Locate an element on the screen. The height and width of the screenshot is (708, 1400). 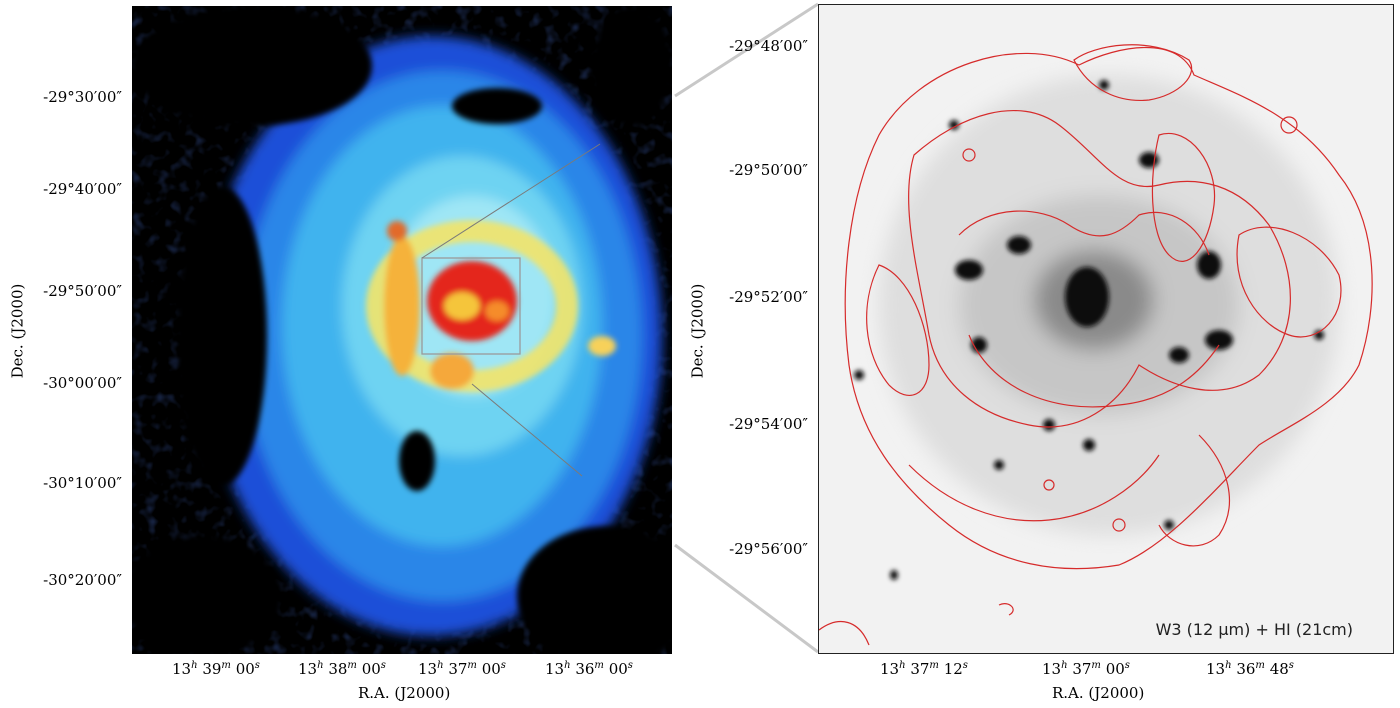
left-dec-tick: -30°20′00″ is located at coordinates (82, 580).